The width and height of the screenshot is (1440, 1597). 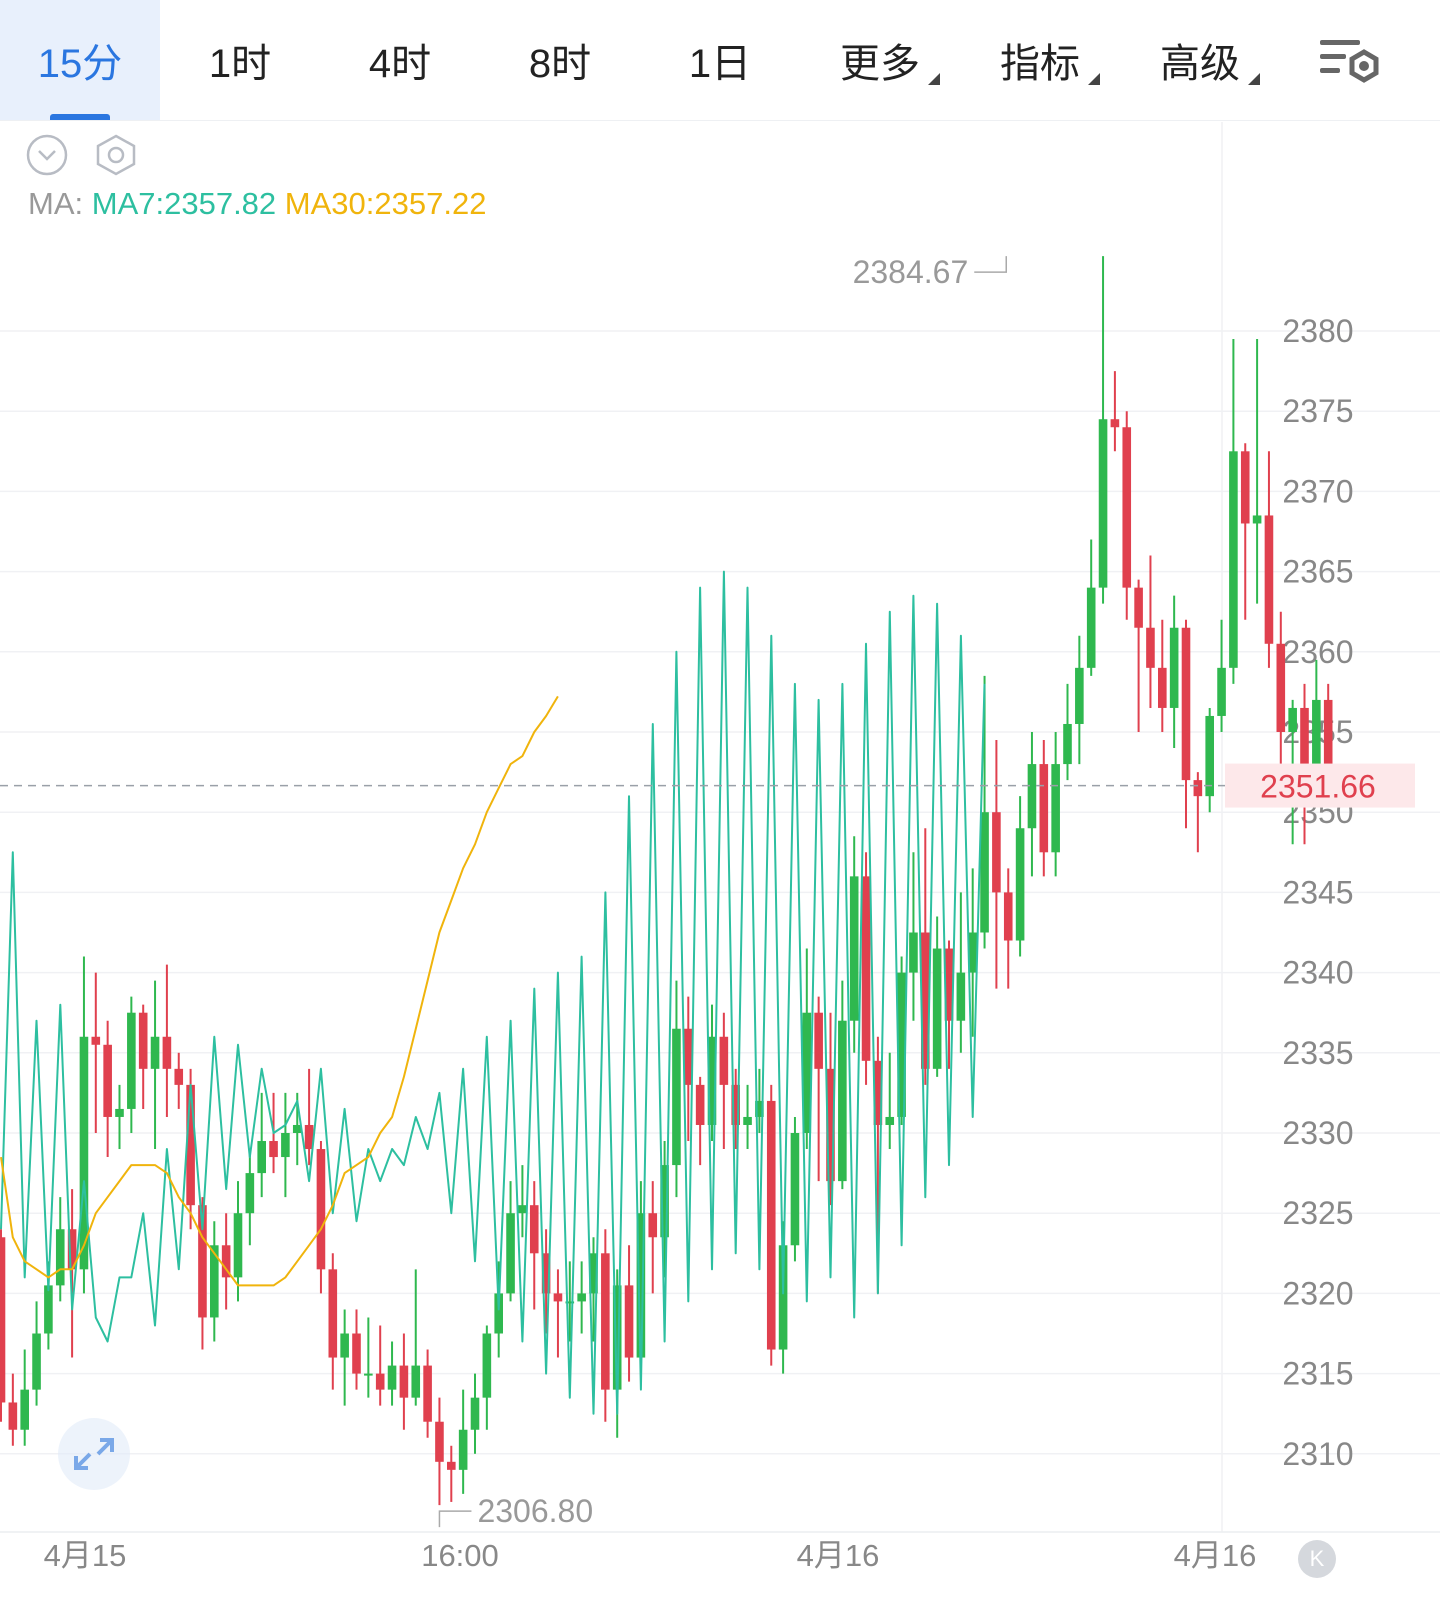 I want to click on tab-advanced: 高级, so click(x=1200, y=60).